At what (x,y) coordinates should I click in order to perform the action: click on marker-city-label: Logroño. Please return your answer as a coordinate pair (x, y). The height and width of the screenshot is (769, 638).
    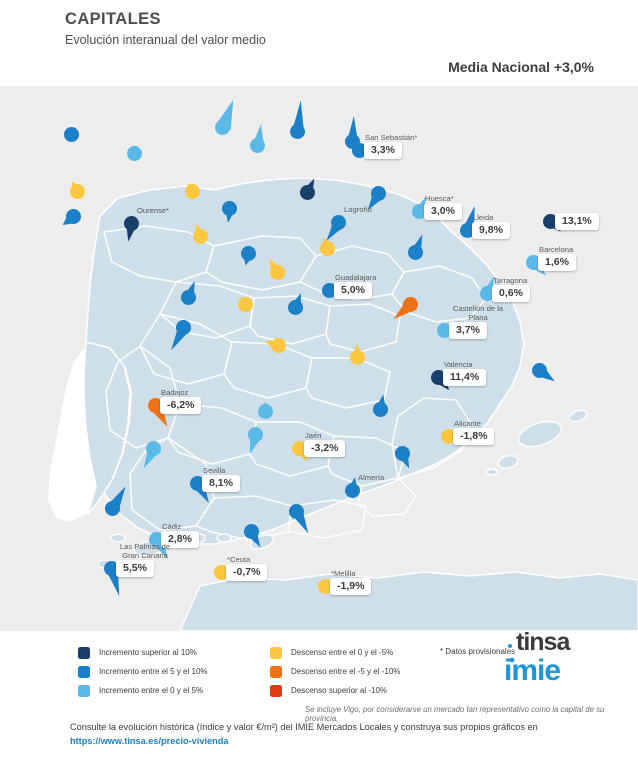
    Looking at the image, I should click on (358, 209).